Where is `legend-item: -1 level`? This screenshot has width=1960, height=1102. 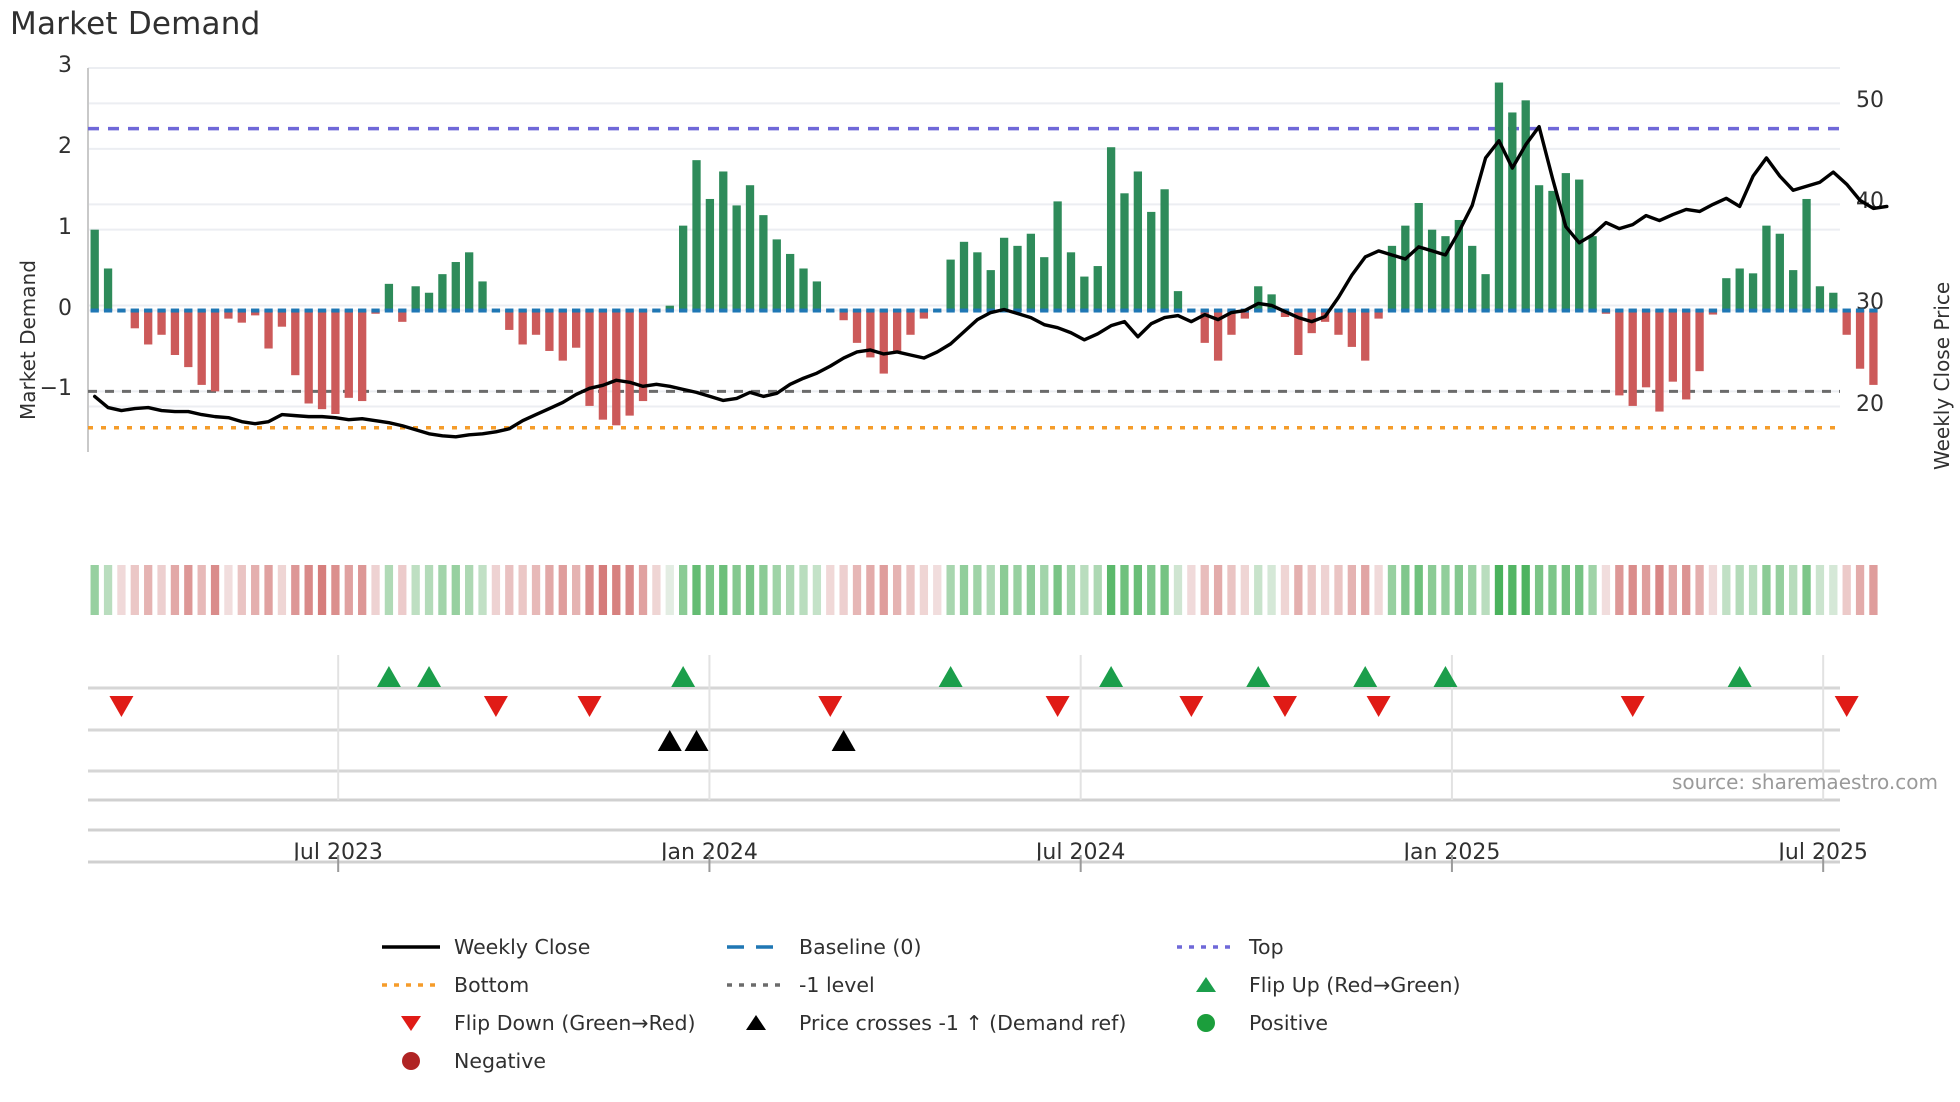
legend-item: -1 level is located at coordinates (950, 985).